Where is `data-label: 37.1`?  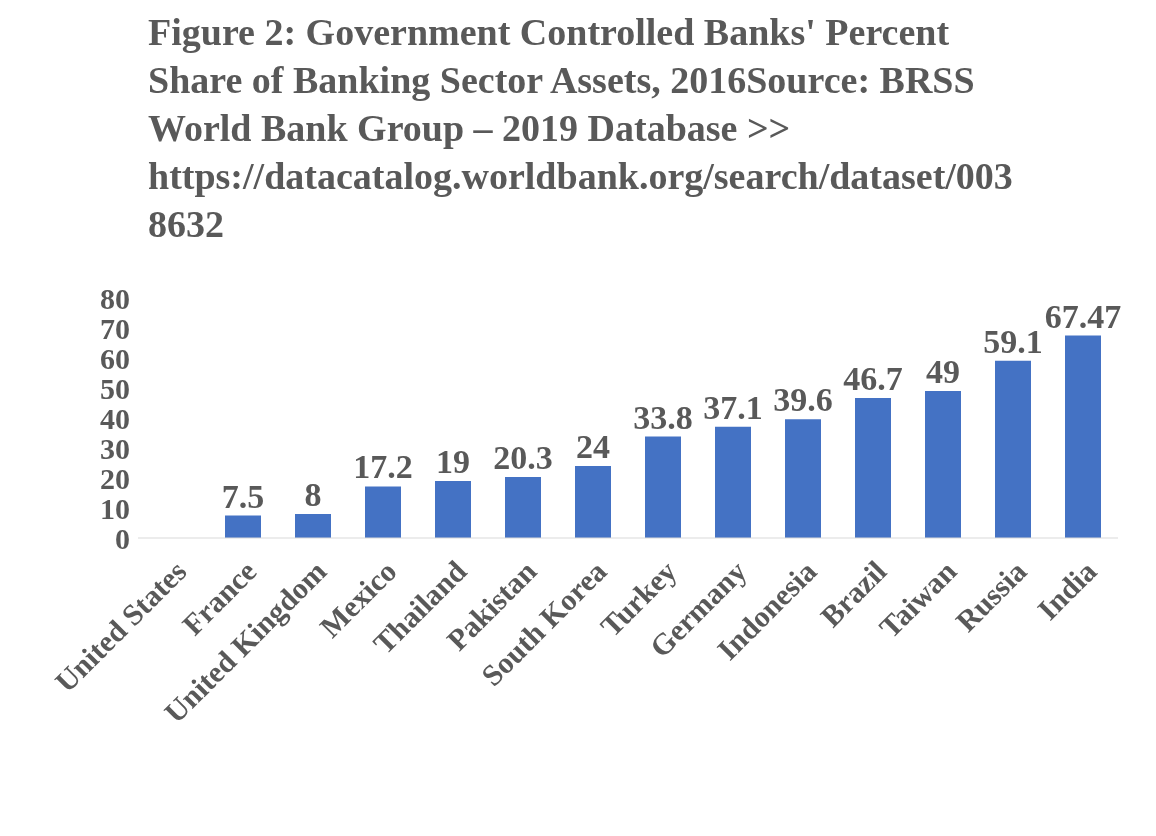 data-label: 37.1 is located at coordinates (733, 407).